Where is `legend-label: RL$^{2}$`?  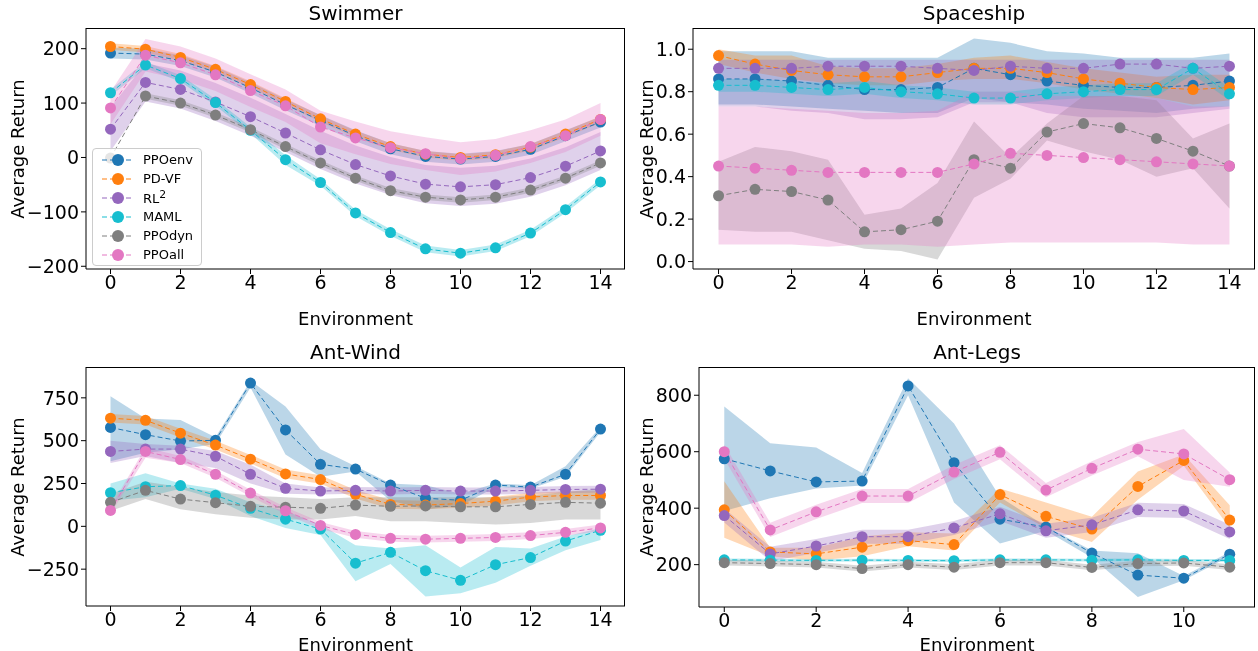
legend-label: RL$^{2}$ is located at coordinates (155, 197).